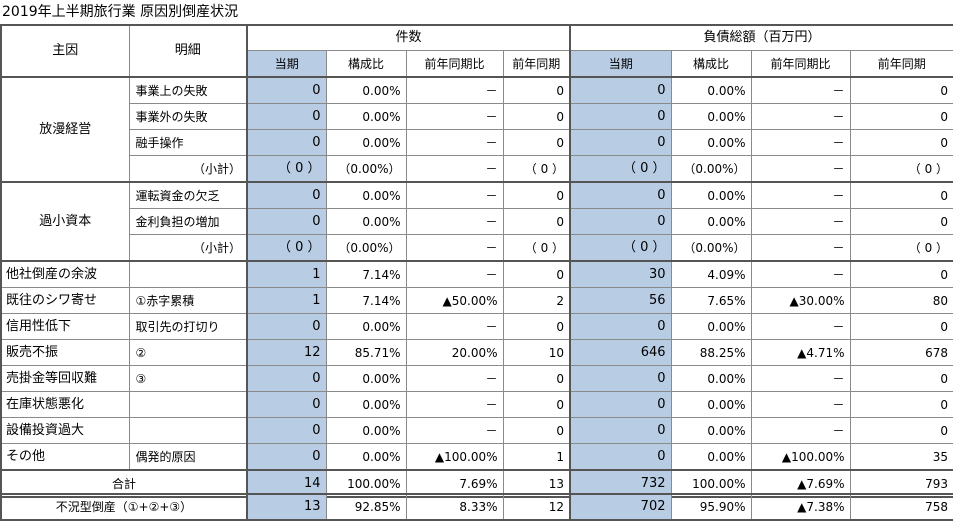 This screenshot has width=953, height=523. What do you see at coordinates (800, 457) in the screenshot?
I see `debt-yoy-cell: ▲100.00%` at bounding box center [800, 457].